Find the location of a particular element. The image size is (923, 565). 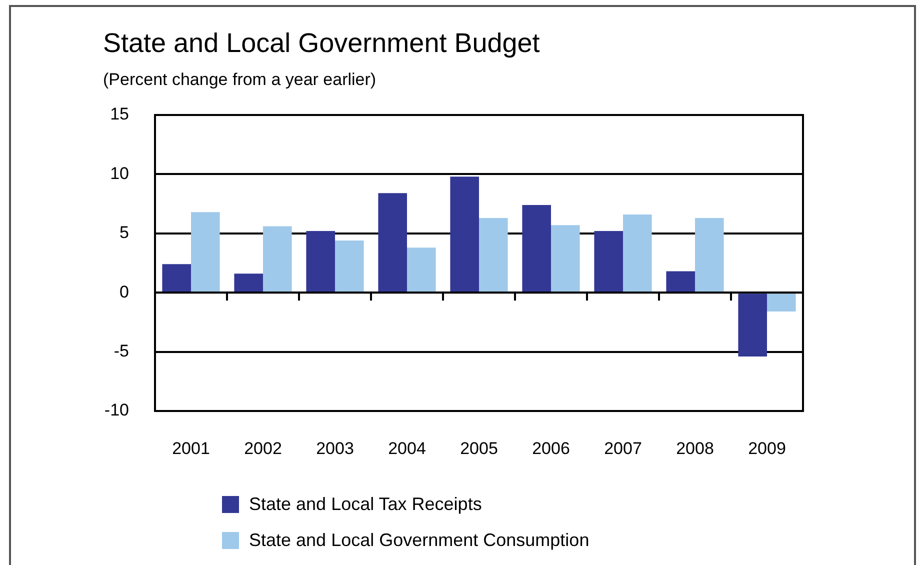

x-tick-label: 2004 is located at coordinates (407, 448).